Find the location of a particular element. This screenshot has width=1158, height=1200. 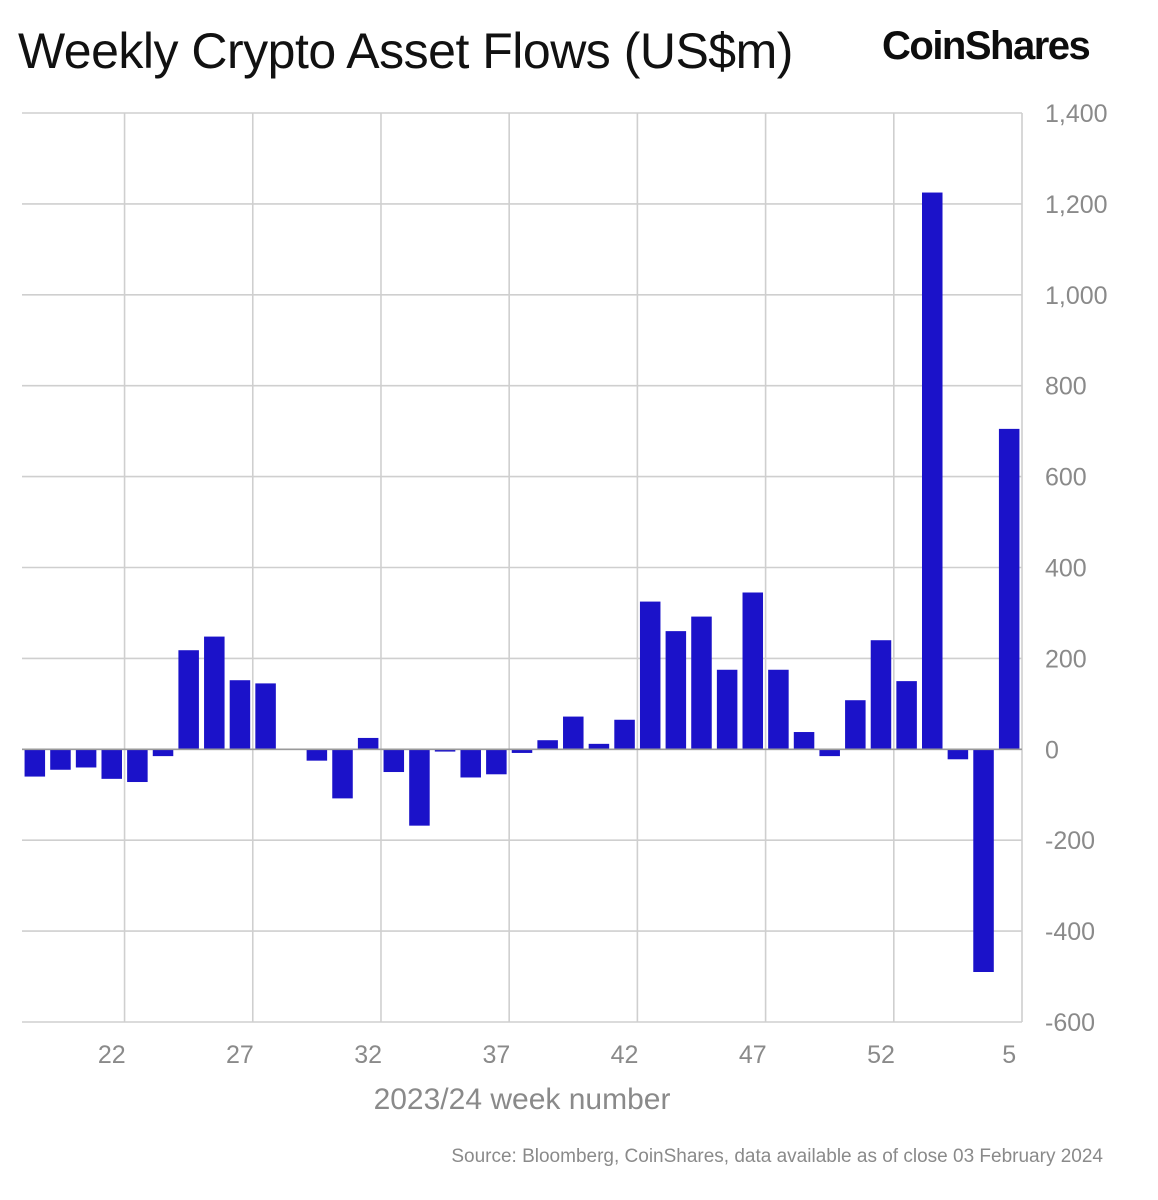

y-tick-label: 200 is located at coordinates (1066, 659).